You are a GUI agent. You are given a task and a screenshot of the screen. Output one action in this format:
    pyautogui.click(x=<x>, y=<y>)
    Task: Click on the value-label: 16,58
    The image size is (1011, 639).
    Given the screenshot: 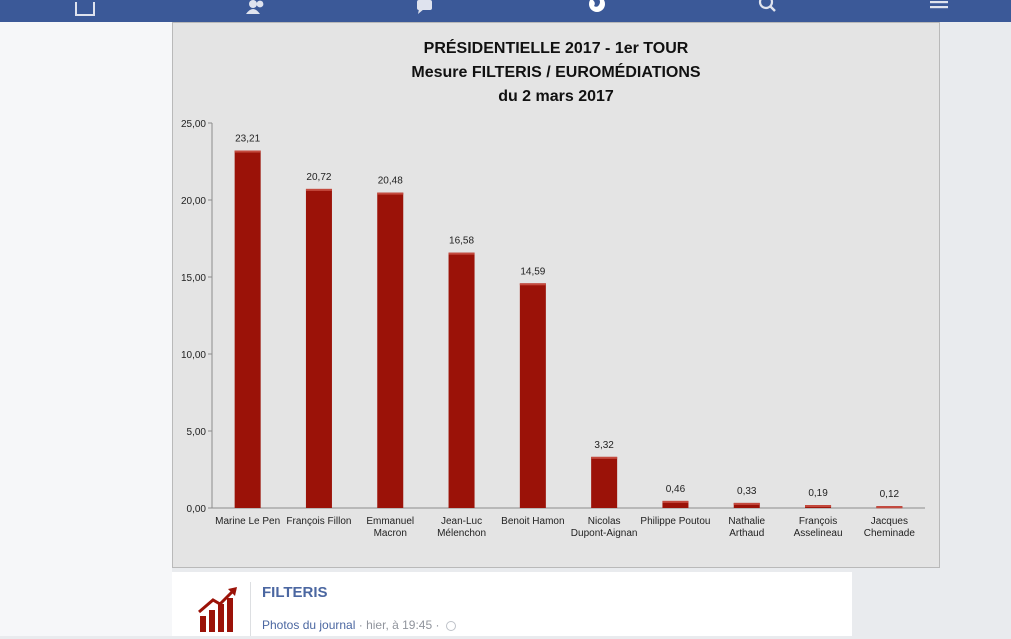 What is the action you would take?
    pyautogui.click(x=461, y=241)
    